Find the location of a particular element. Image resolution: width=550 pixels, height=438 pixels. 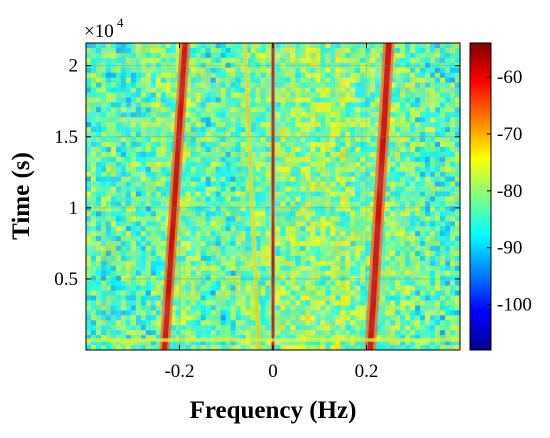

x-tick-label: 0.2 is located at coordinates (367, 371).